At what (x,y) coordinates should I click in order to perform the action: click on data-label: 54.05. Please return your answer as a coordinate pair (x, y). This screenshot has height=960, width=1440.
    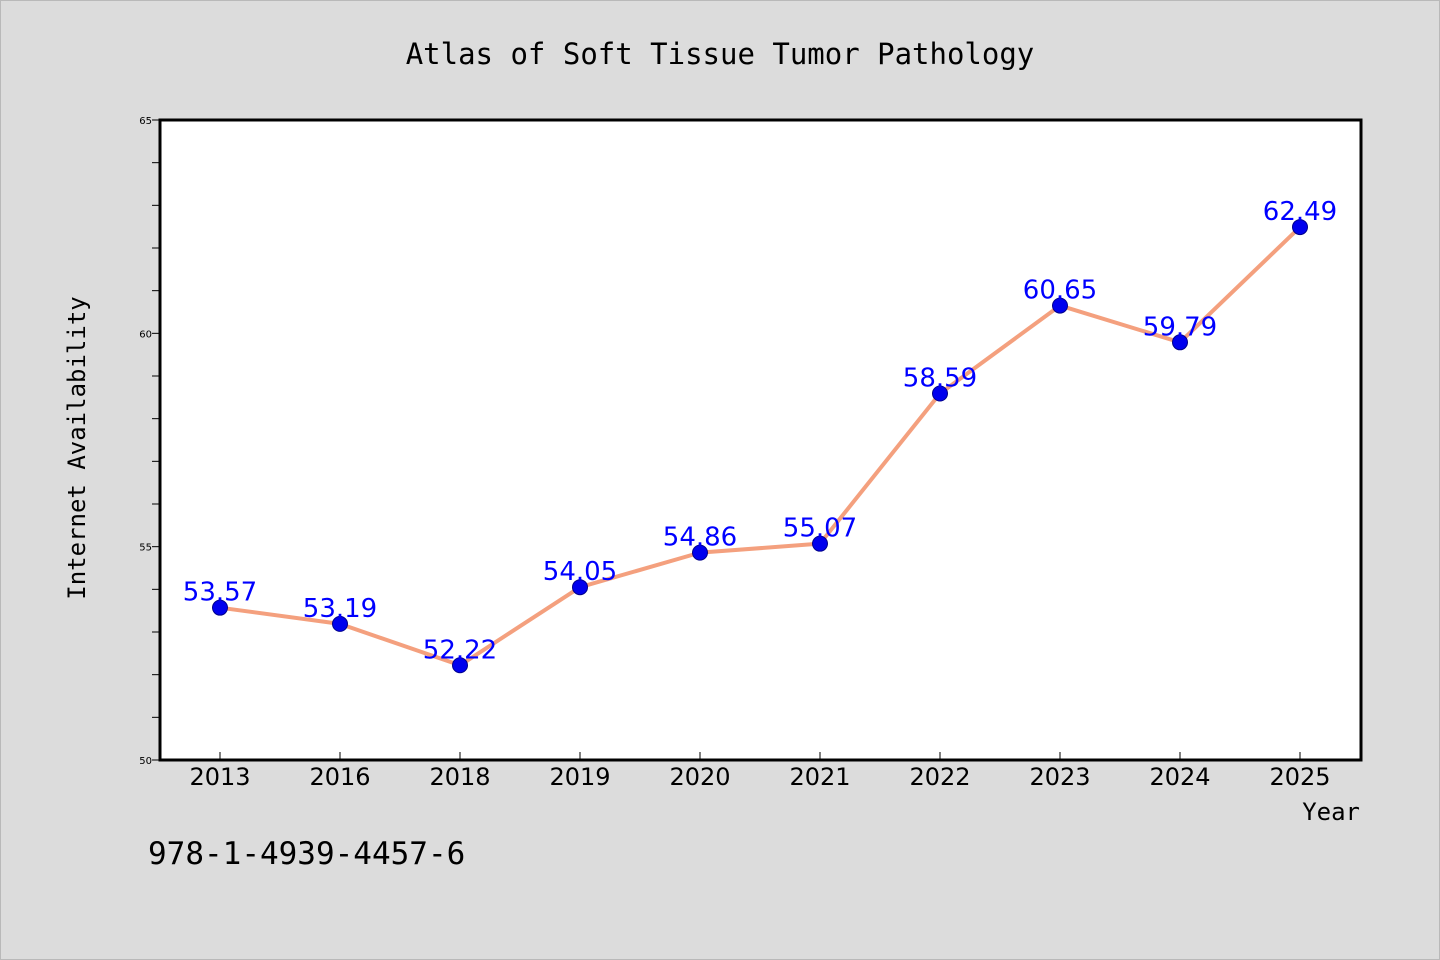
    Looking at the image, I should click on (580, 572).